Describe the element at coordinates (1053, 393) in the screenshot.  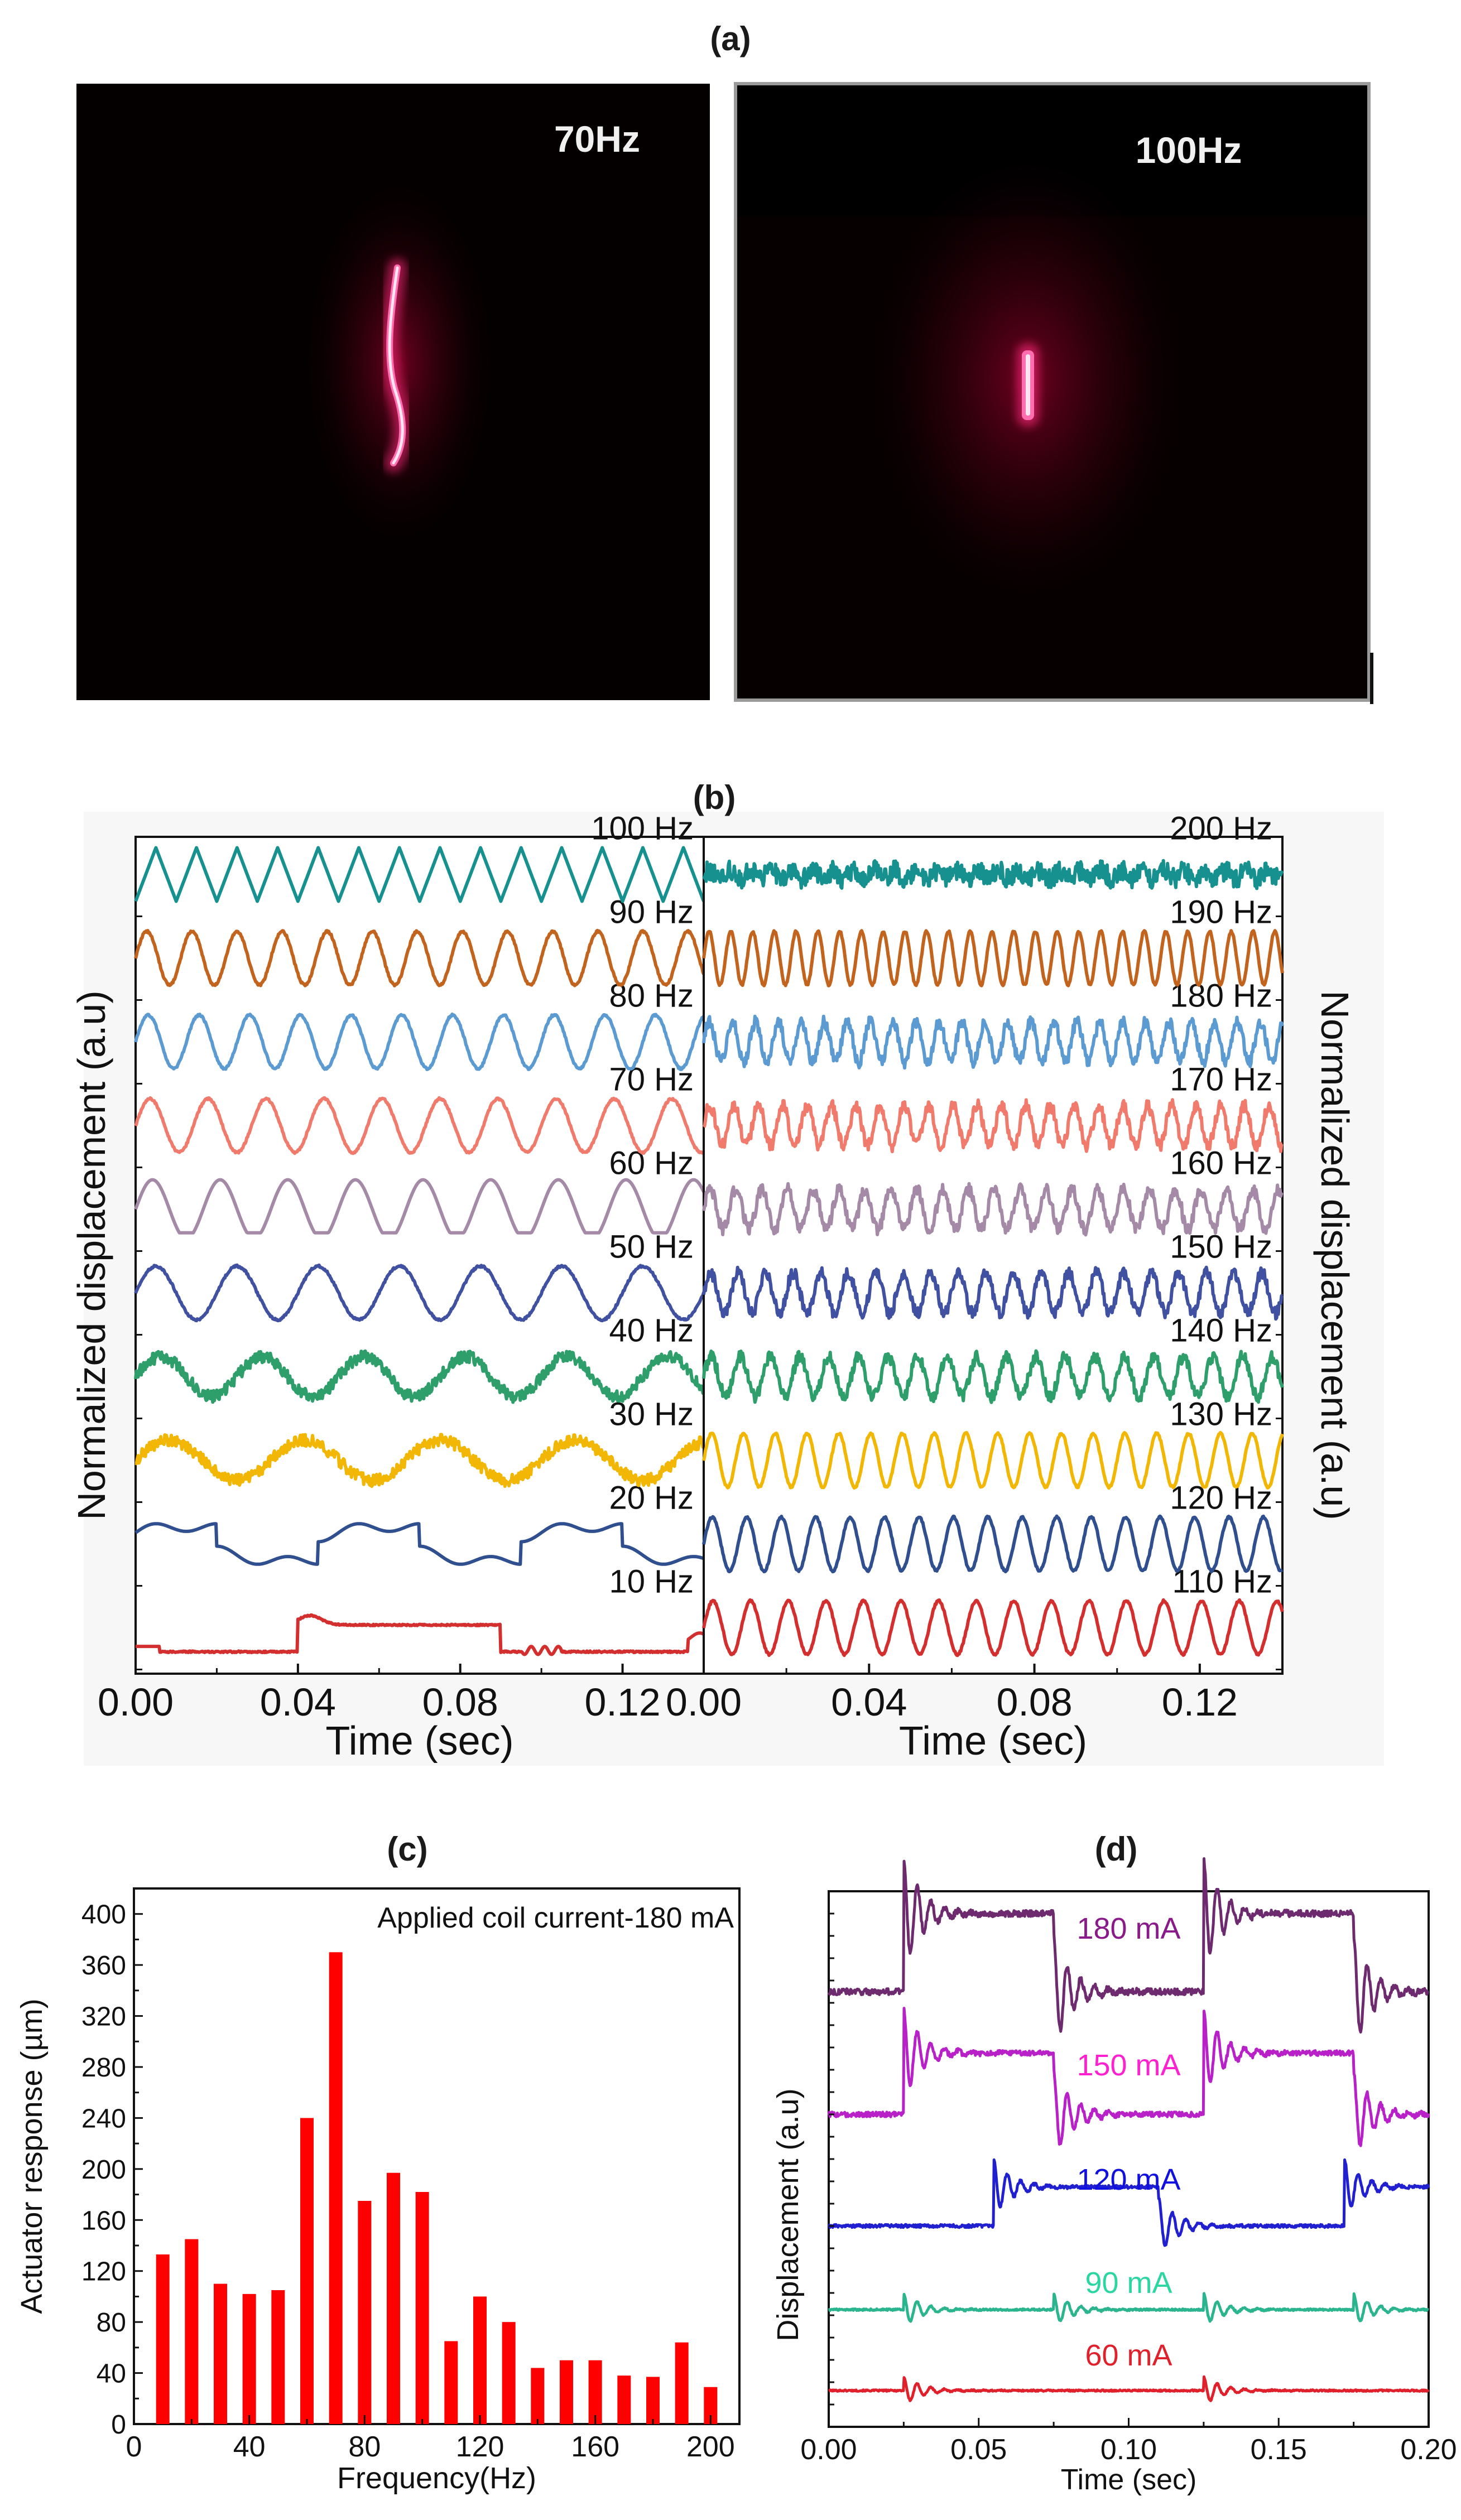
I see `photo-100hz: 100Hz` at that location.